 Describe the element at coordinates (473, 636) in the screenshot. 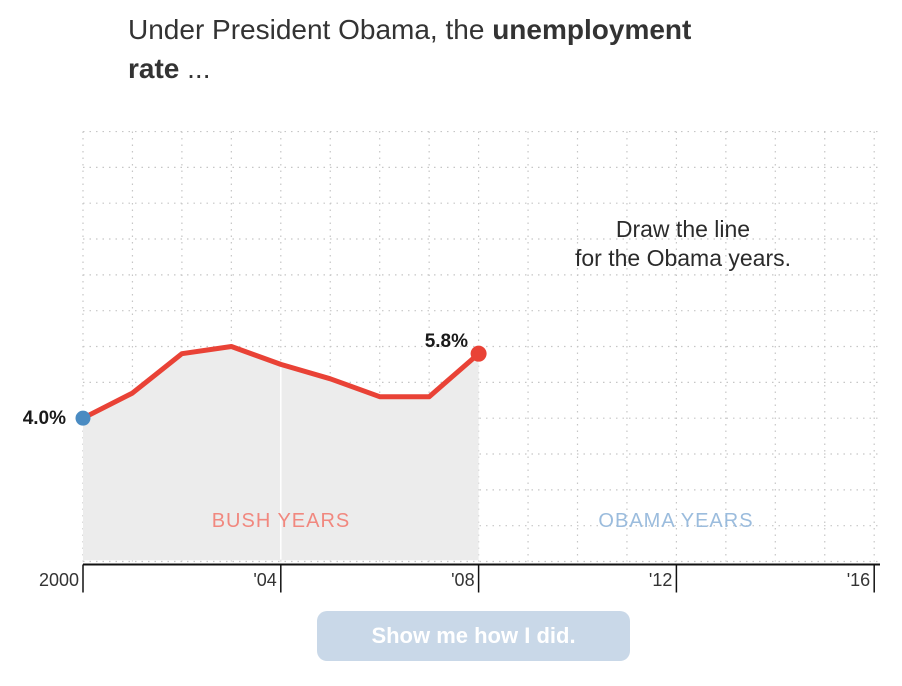

I see `show-me-how-button: Show me how I did.` at that location.